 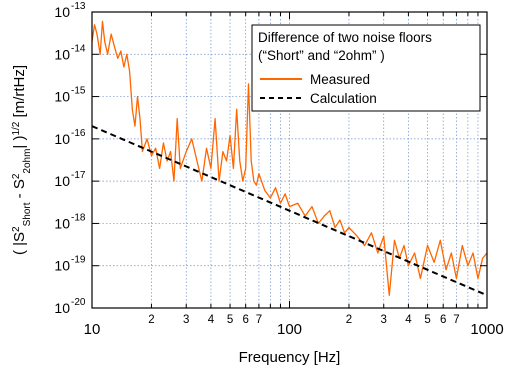 I want to click on legend-title-line-2: (“Short” and “2ohm” ), so click(x=321, y=55).